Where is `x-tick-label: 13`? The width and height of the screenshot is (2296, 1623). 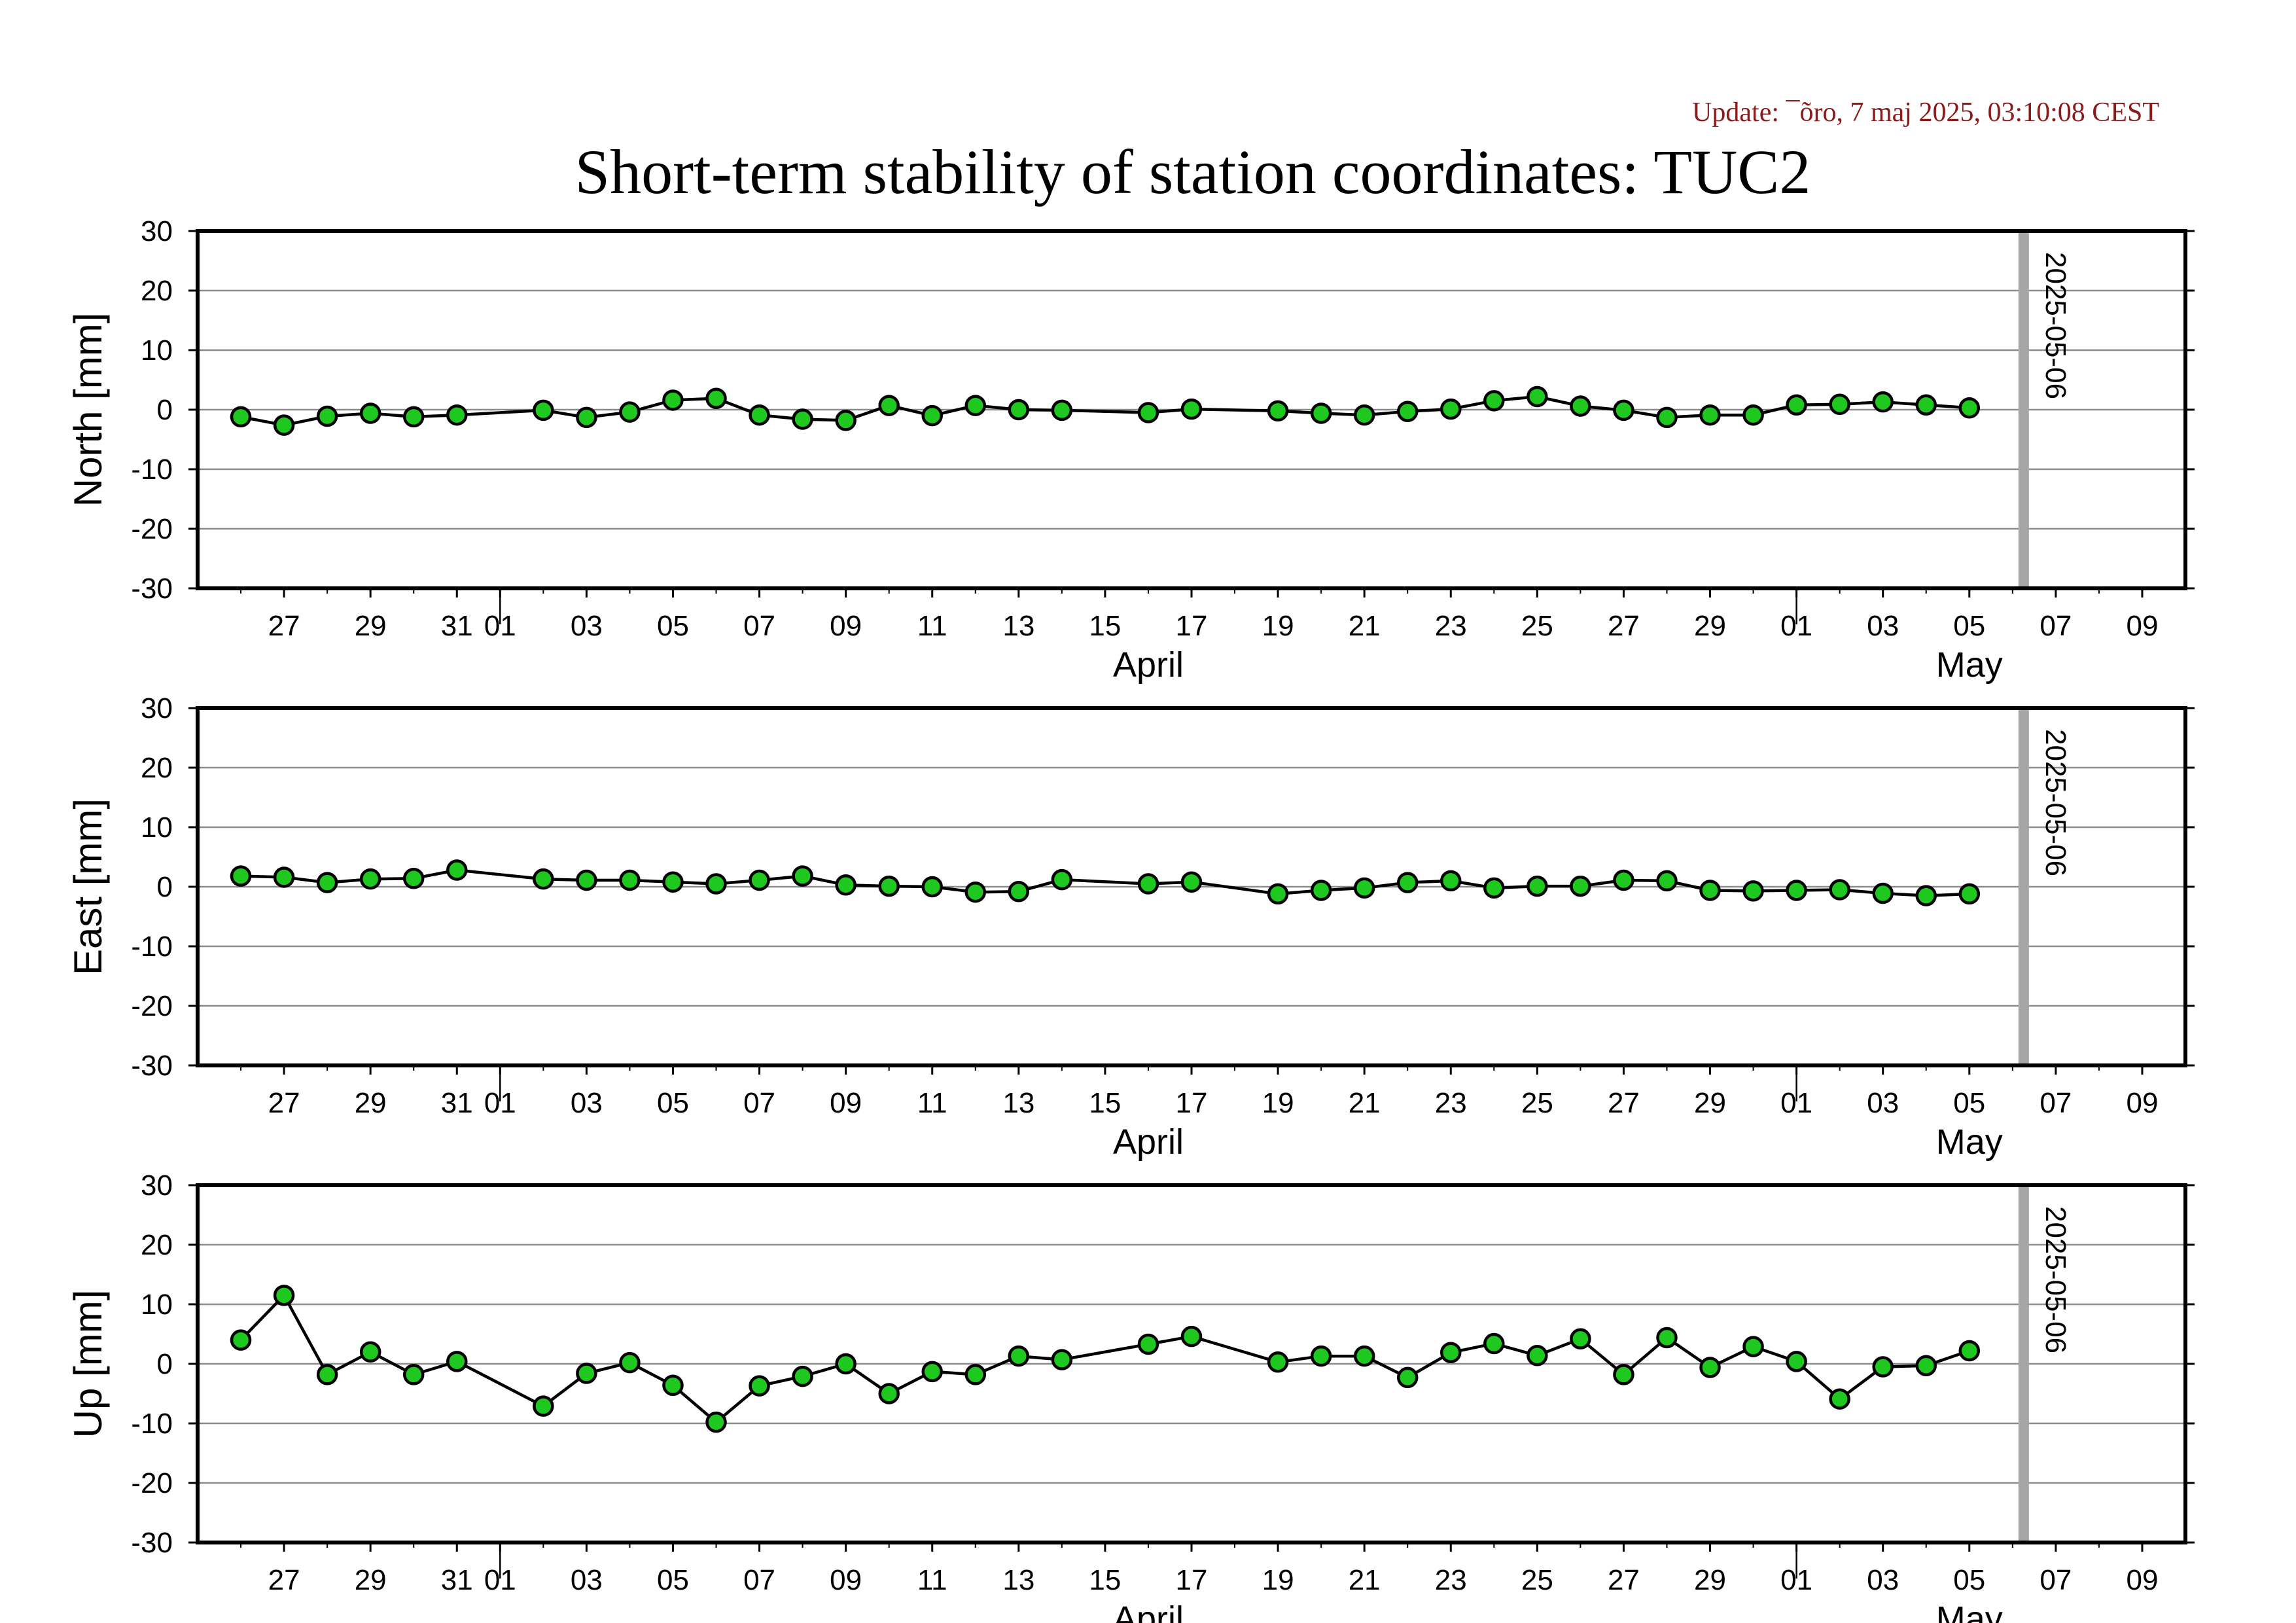
x-tick-label: 13 is located at coordinates (1018, 626).